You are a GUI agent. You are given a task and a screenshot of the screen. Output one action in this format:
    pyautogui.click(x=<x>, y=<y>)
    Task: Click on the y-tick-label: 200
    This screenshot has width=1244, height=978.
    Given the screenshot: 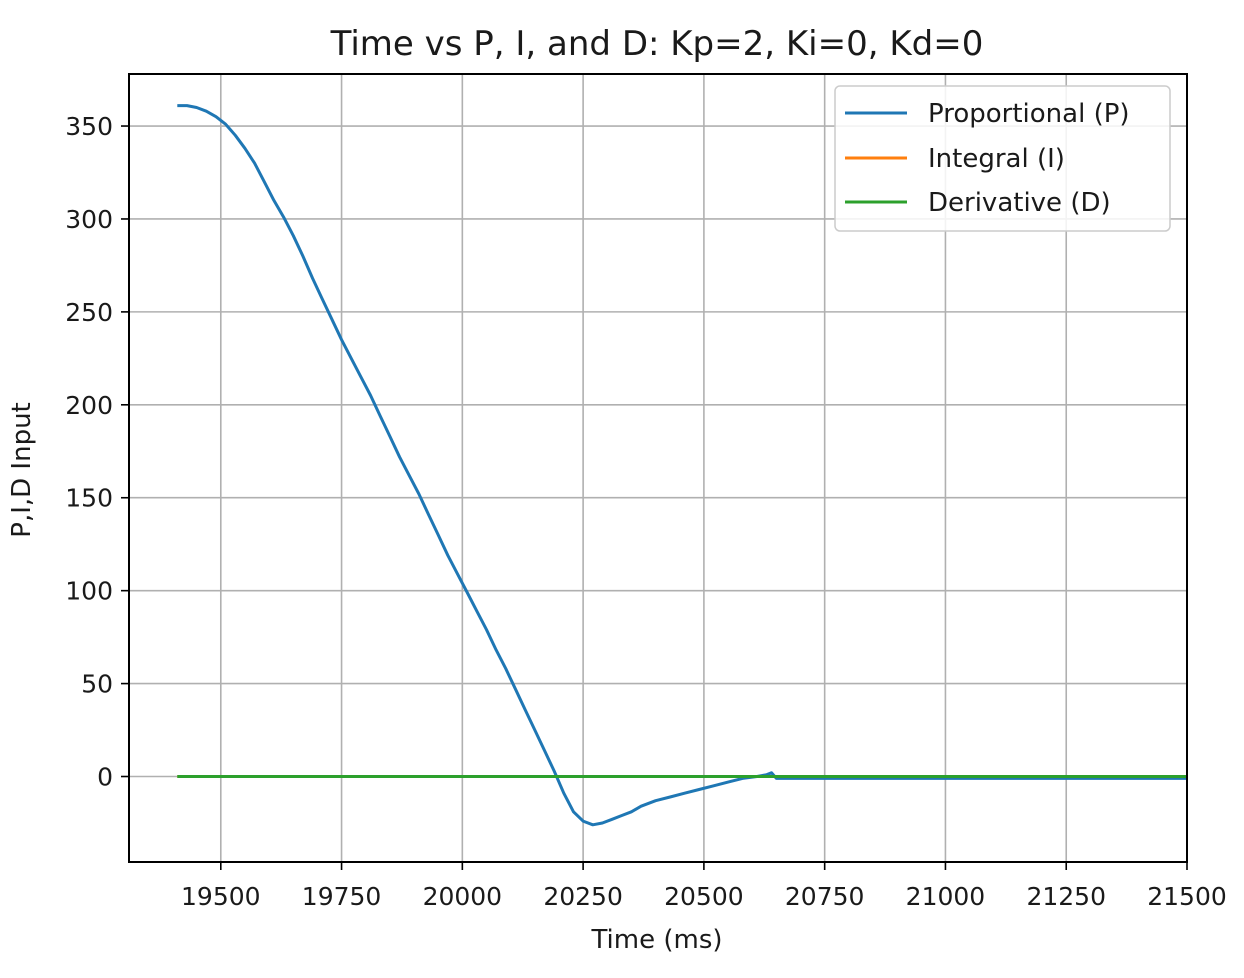 What is the action you would take?
    pyautogui.click(x=89, y=405)
    